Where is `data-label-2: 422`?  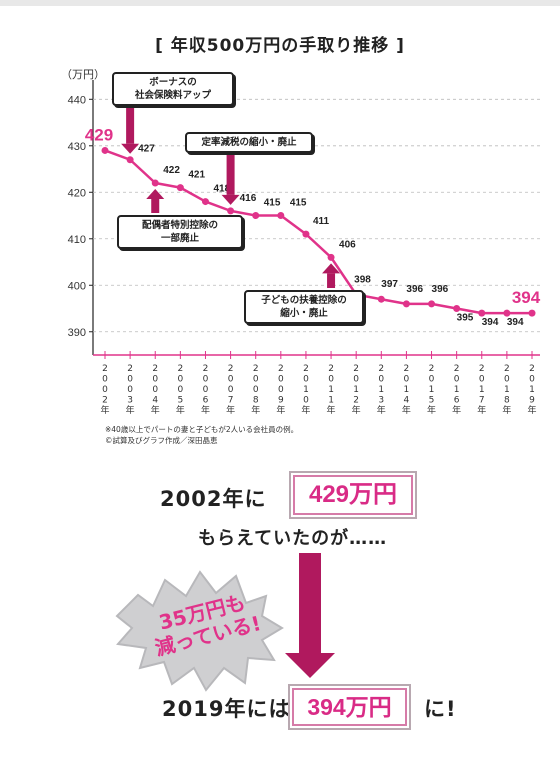 data-label-2: 422 is located at coordinates (171, 170).